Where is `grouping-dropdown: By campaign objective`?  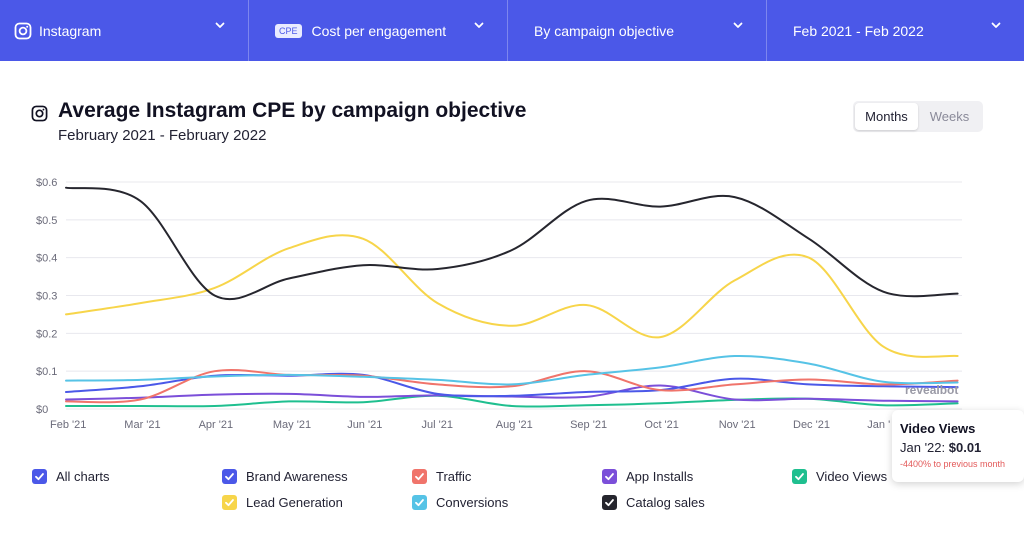
grouping-dropdown: By campaign objective is located at coordinates (636, 30).